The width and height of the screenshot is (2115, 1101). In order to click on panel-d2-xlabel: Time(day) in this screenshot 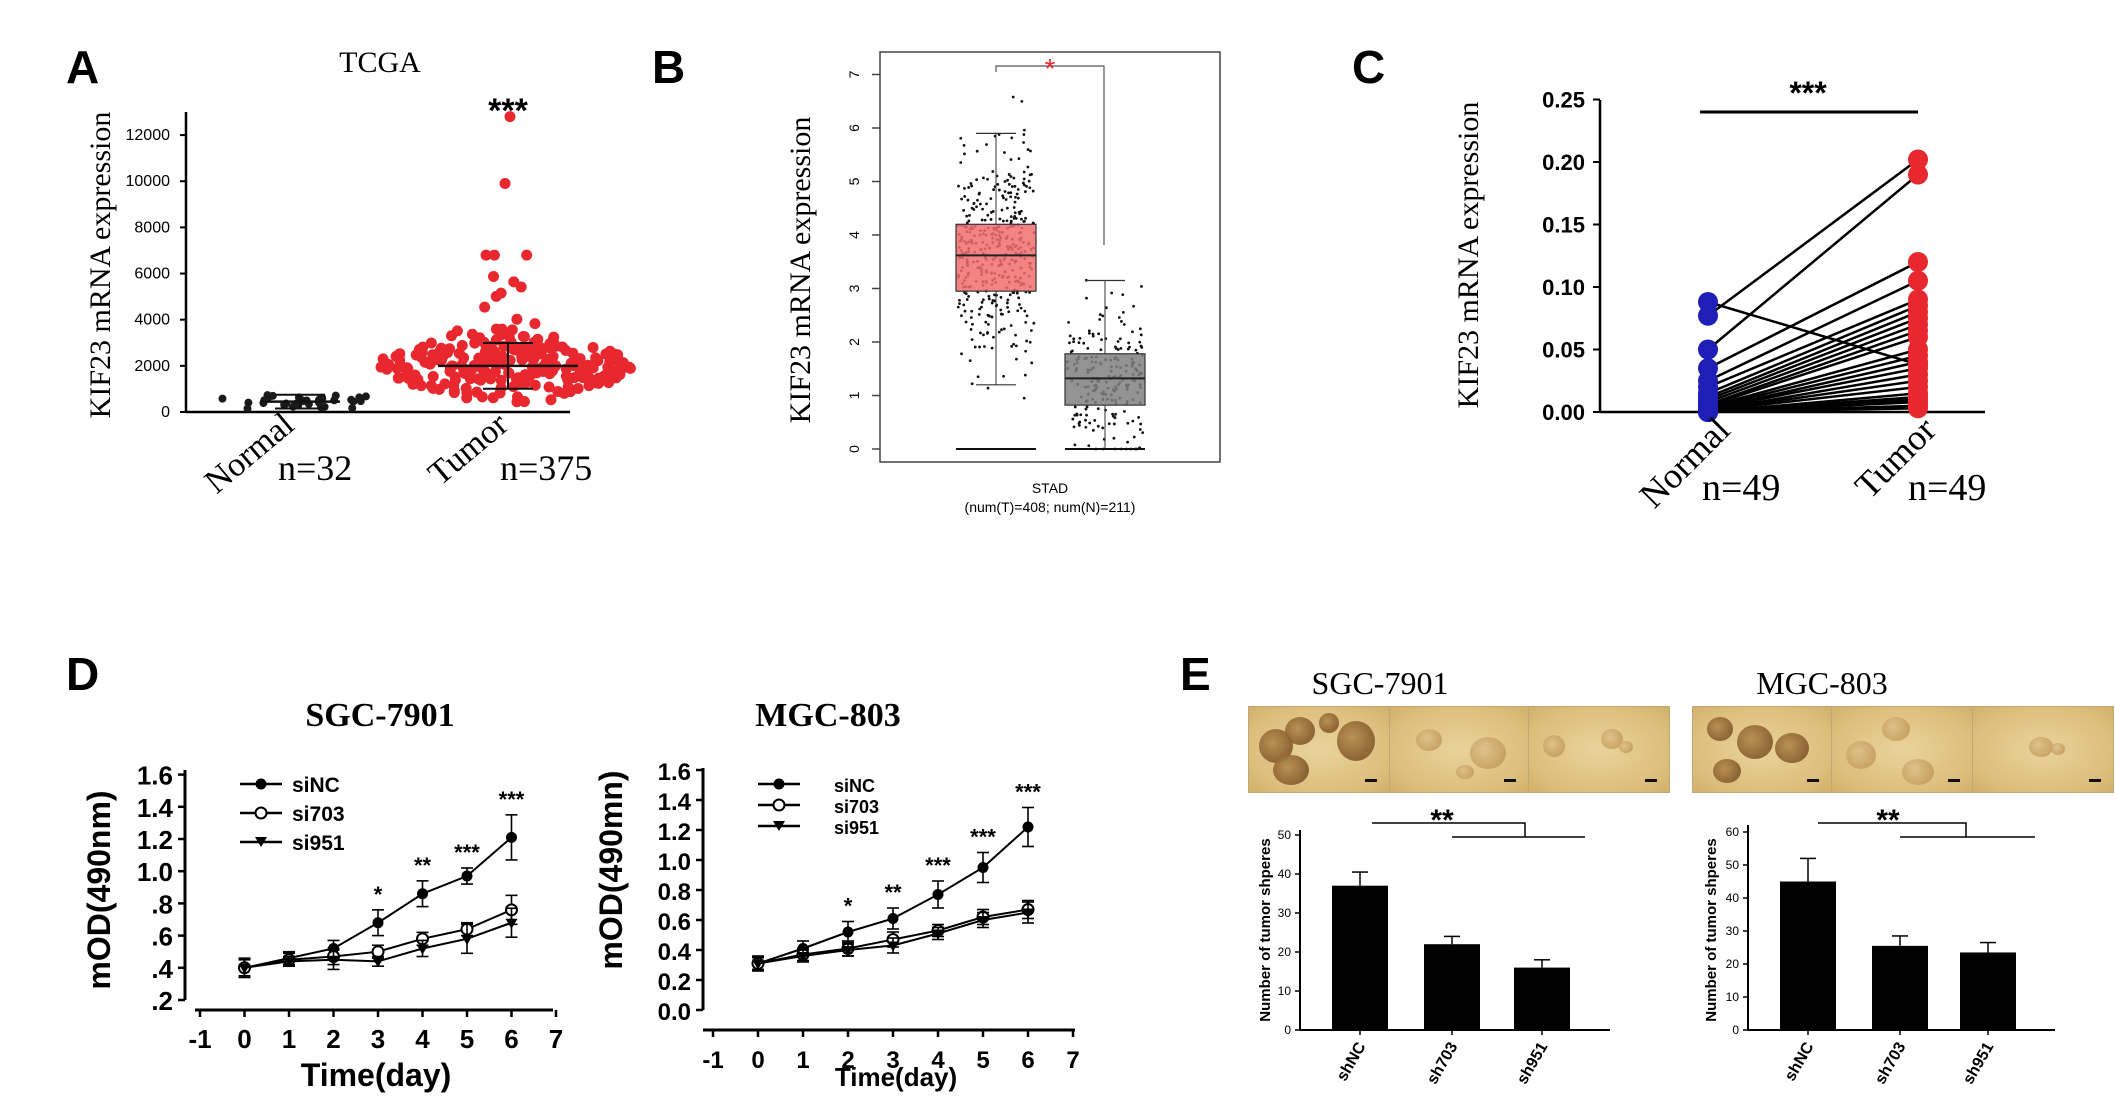, I will do `click(896, 1077)`.